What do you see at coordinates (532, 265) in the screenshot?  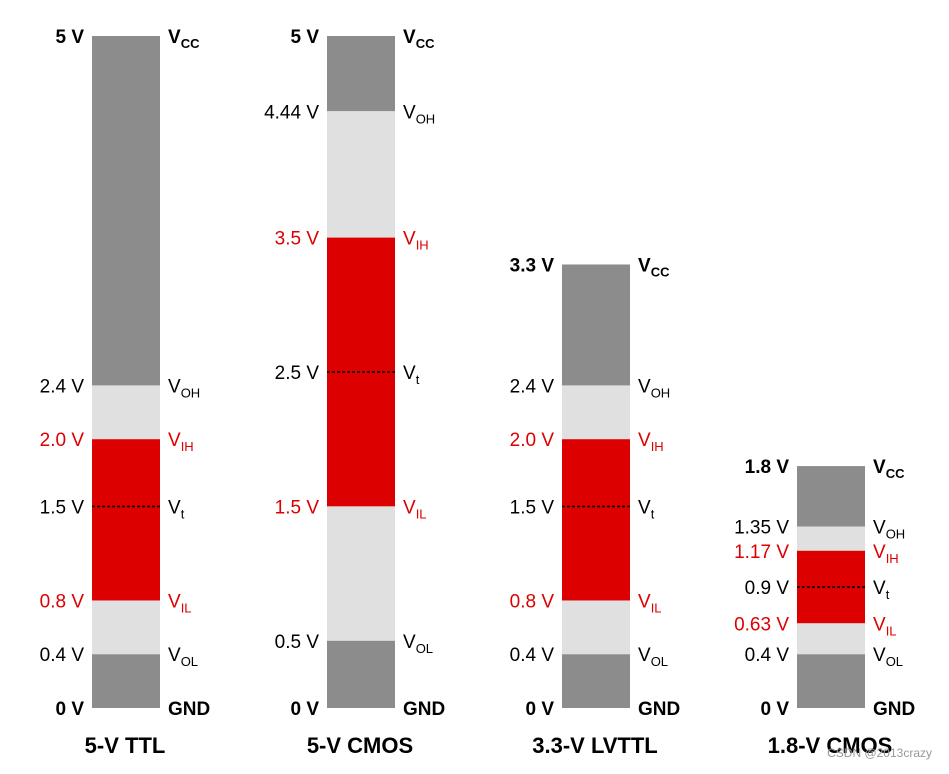 I see `level-value-label: 3.3 V` at bounding box center [532, 265].